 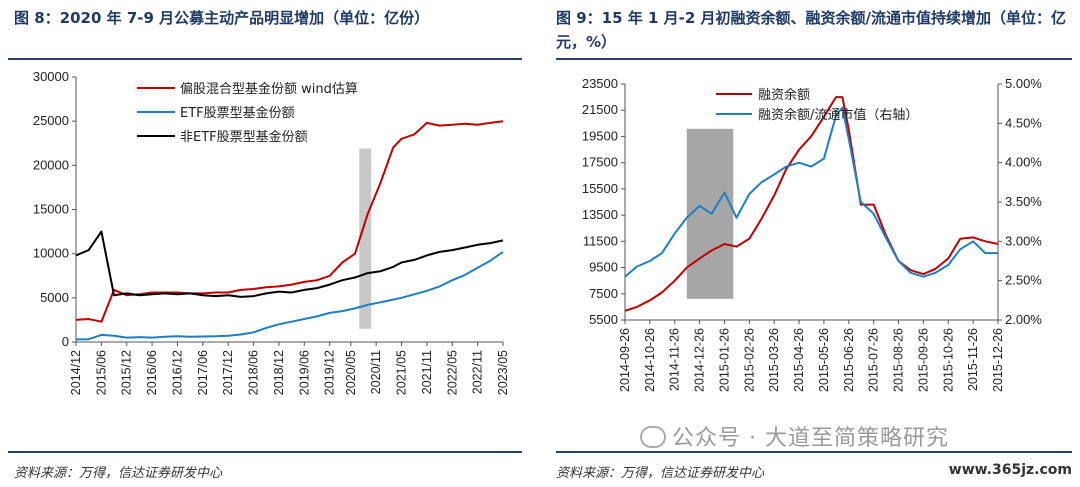 I want to click on watermark: 公众号 · 大道至简策略研究, so click(x=794, y=436).